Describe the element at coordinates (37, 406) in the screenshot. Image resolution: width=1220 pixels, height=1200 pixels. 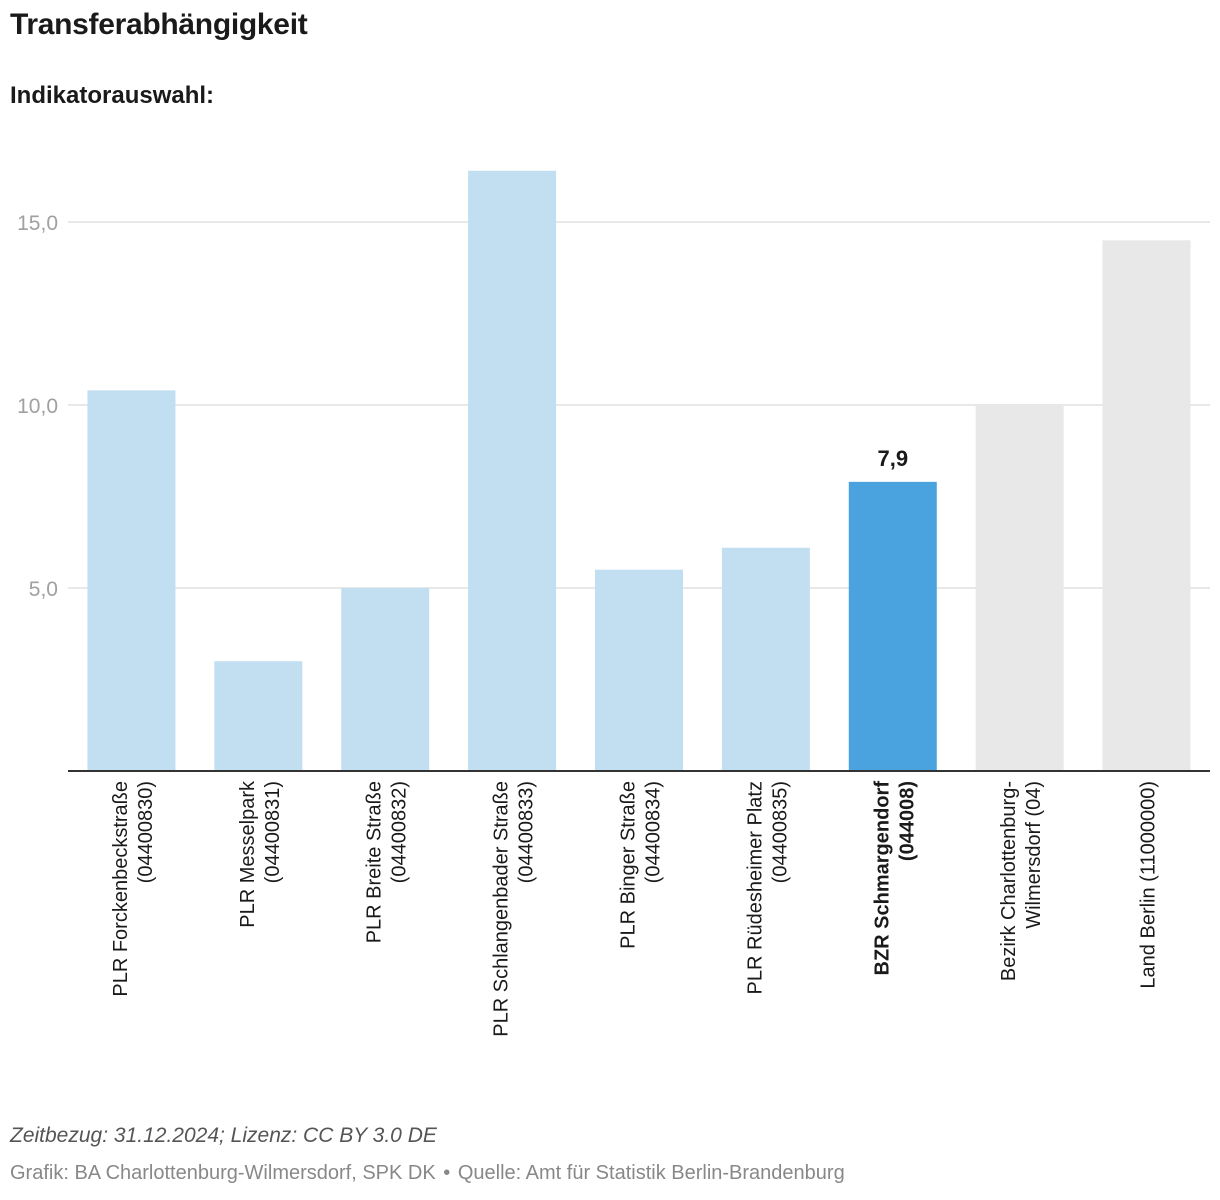
I see `y-tick-label: 10,0` at that location.